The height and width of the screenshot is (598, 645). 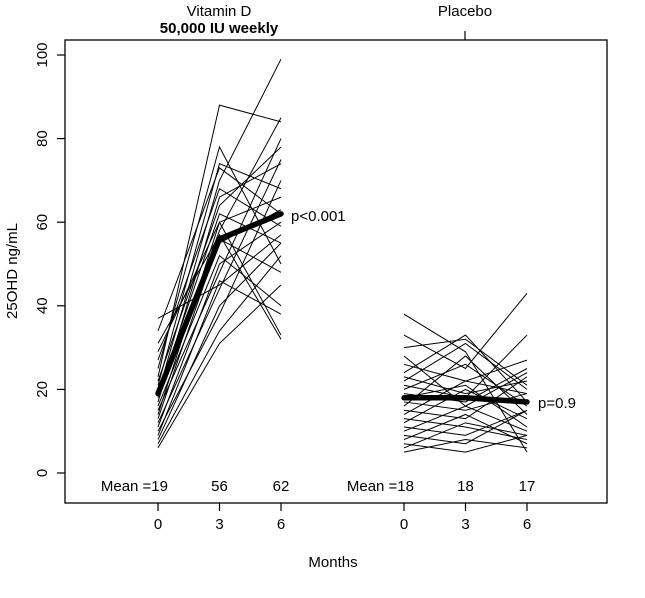 I want to click on y-axis-label: 25OHD ng/mL, so click(x=12, y=271).